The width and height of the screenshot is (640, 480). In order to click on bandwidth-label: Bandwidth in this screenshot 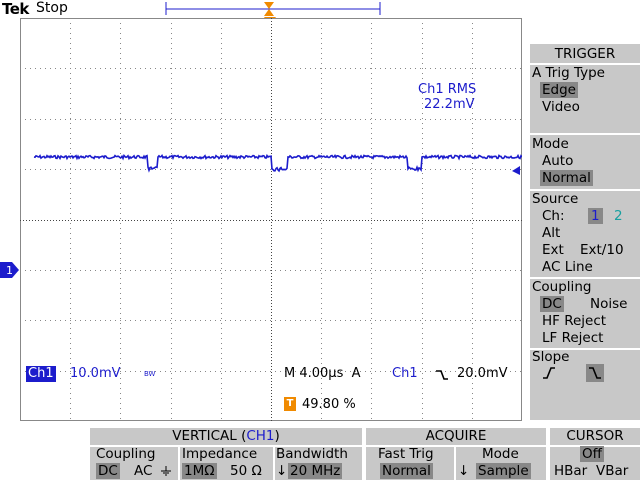, I will do `click(312, 454)`.